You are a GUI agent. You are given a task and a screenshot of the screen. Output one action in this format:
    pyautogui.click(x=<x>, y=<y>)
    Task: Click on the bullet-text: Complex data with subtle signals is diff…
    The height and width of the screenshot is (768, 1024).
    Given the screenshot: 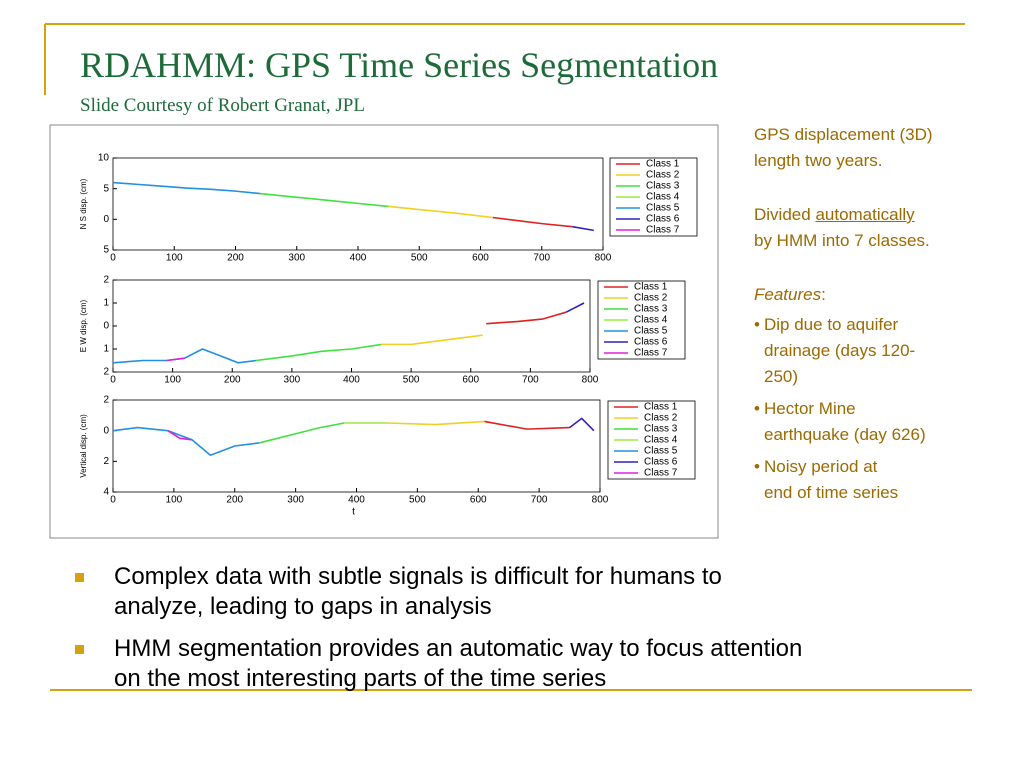 What is the action you would take?
    pyautogui.click(x=418, y=592)
    